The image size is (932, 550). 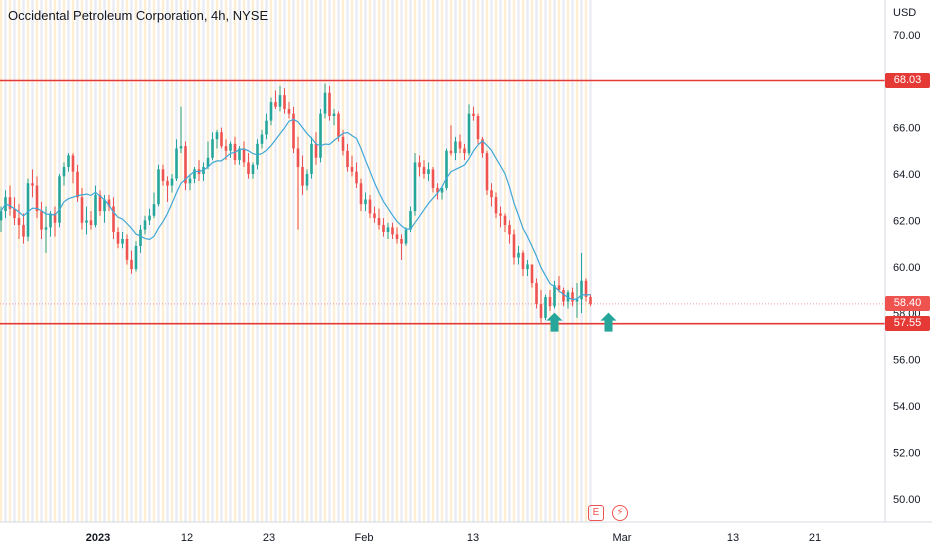 What do you see at coordinates (473, 538) in the screenshot?
I see `time-tick-label: 13` at bounding box center [473, 538].